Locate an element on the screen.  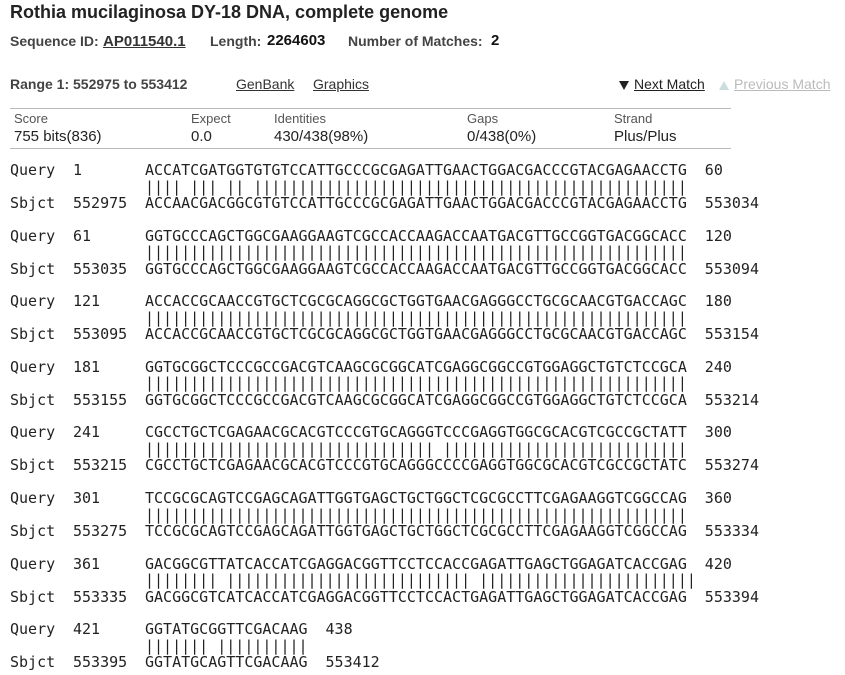
matches-label: Number of Matches: is located at coordinates (415, 41).